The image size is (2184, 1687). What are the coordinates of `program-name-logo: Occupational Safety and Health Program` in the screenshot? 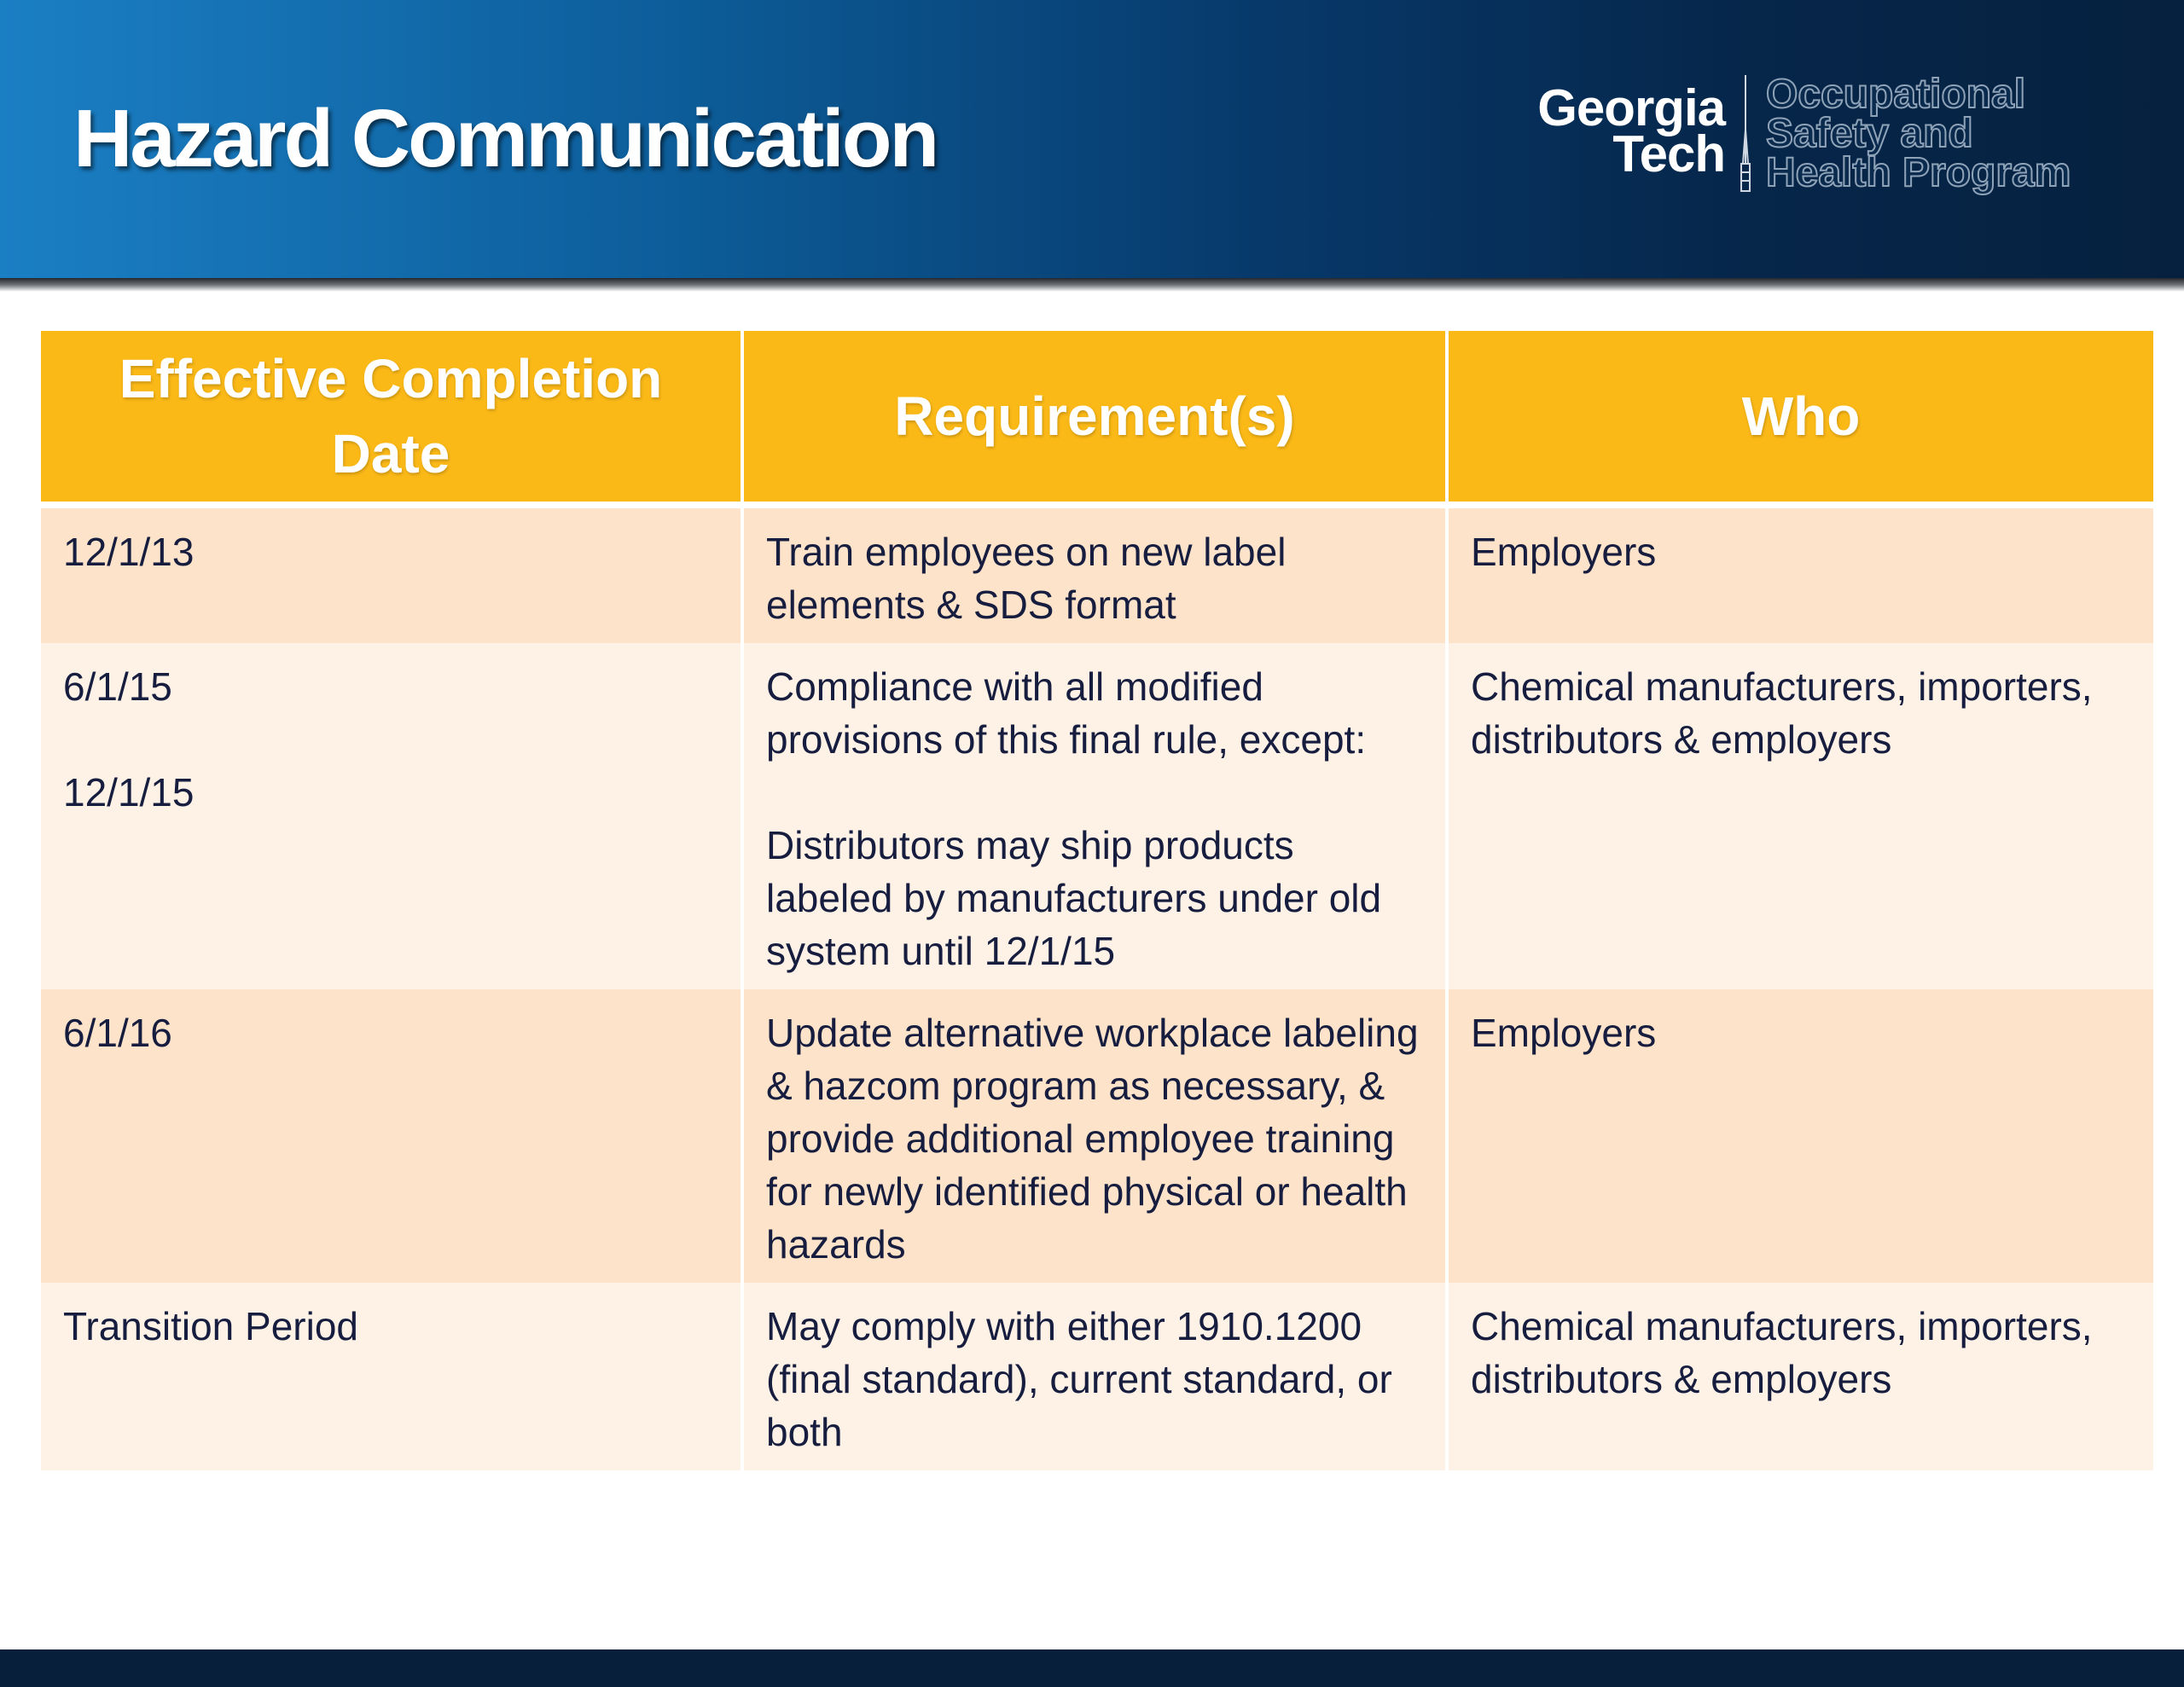 It's located at (1918, 134).